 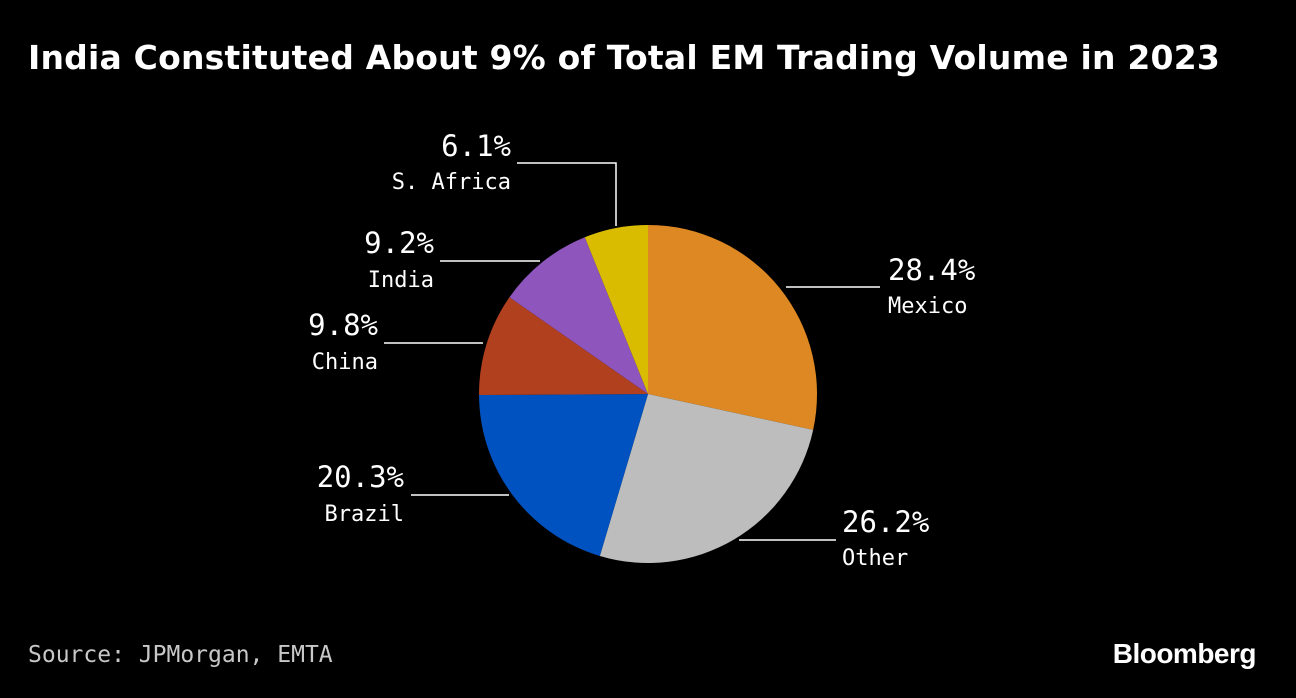 What do you see at coordinates (875, 558) in the screenshot?
I see `slice-name-other: Other` at bounding box center [875, 558].